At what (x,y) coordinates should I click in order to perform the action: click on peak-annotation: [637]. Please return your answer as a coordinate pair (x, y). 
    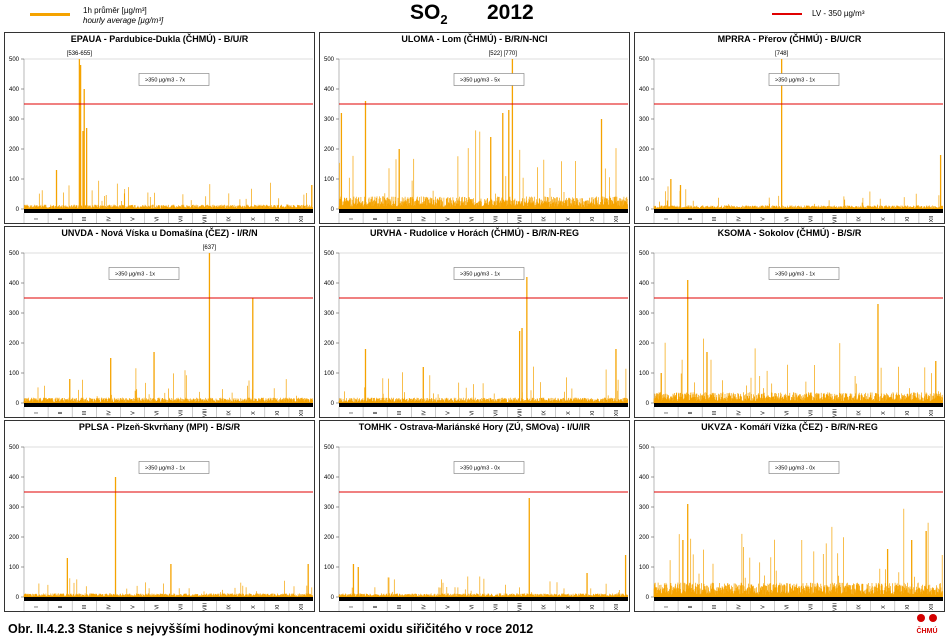
    Looking at the image, I should click on (210, 248).